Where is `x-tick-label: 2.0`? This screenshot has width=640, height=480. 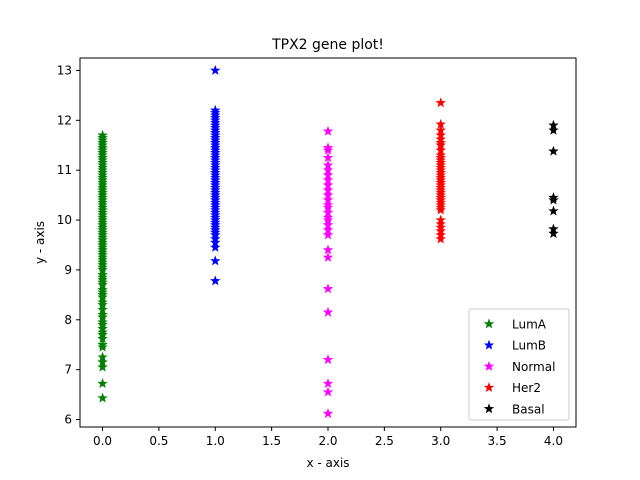
x-tick-label: 2.0 is located at coordinates (327, 441).